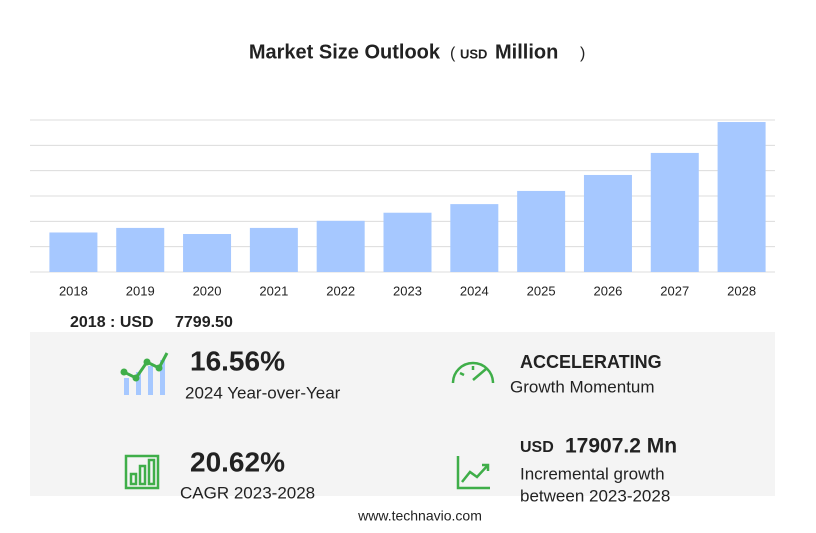 The height and width of the screenshot is (533, 816). Describe the element at coordinates (592, 473) in the screenshot. I see `kpi-label: Incremental growth` at that location.